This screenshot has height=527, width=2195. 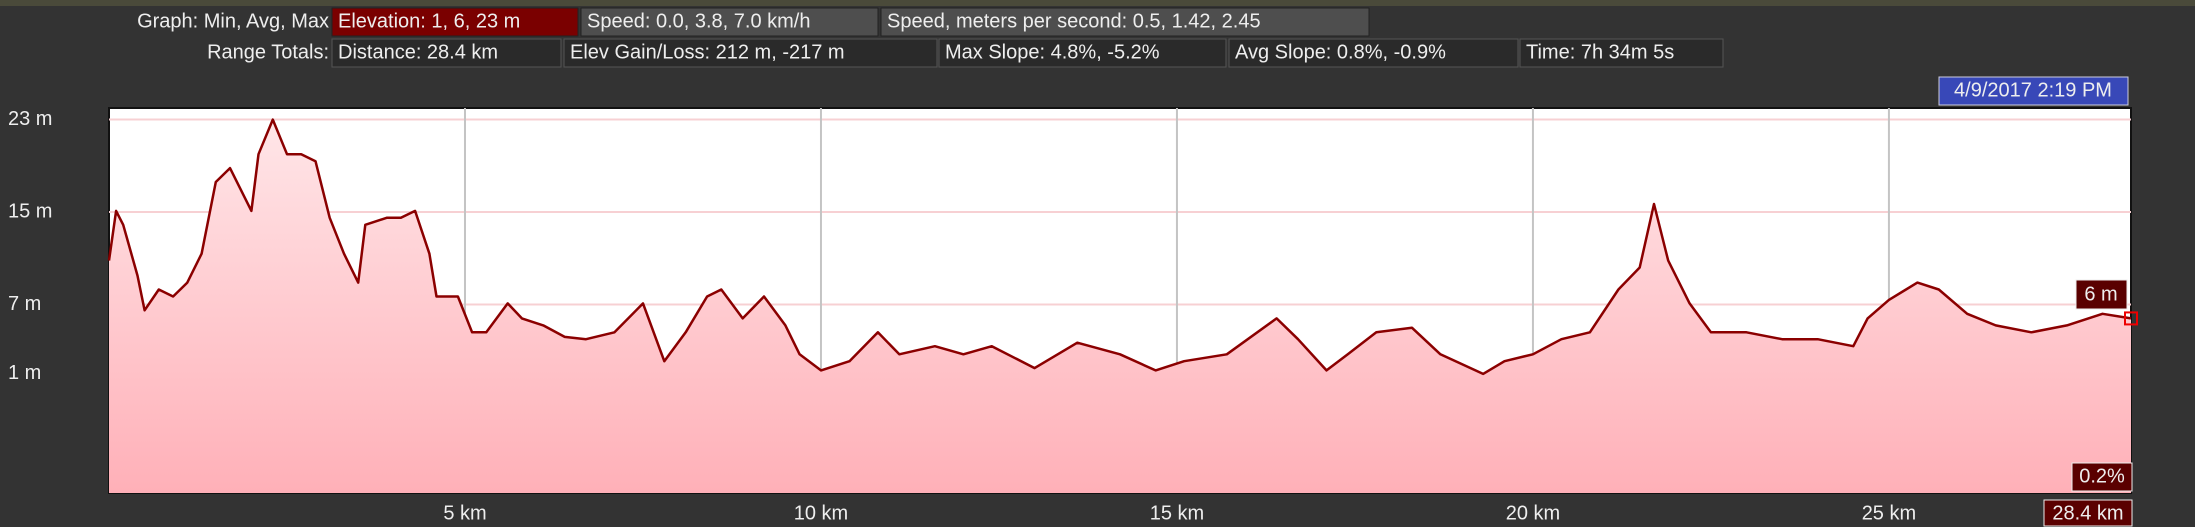 I want to click on graph-label: Graph: Min, Avg, Max, so click(x=233, y=21).